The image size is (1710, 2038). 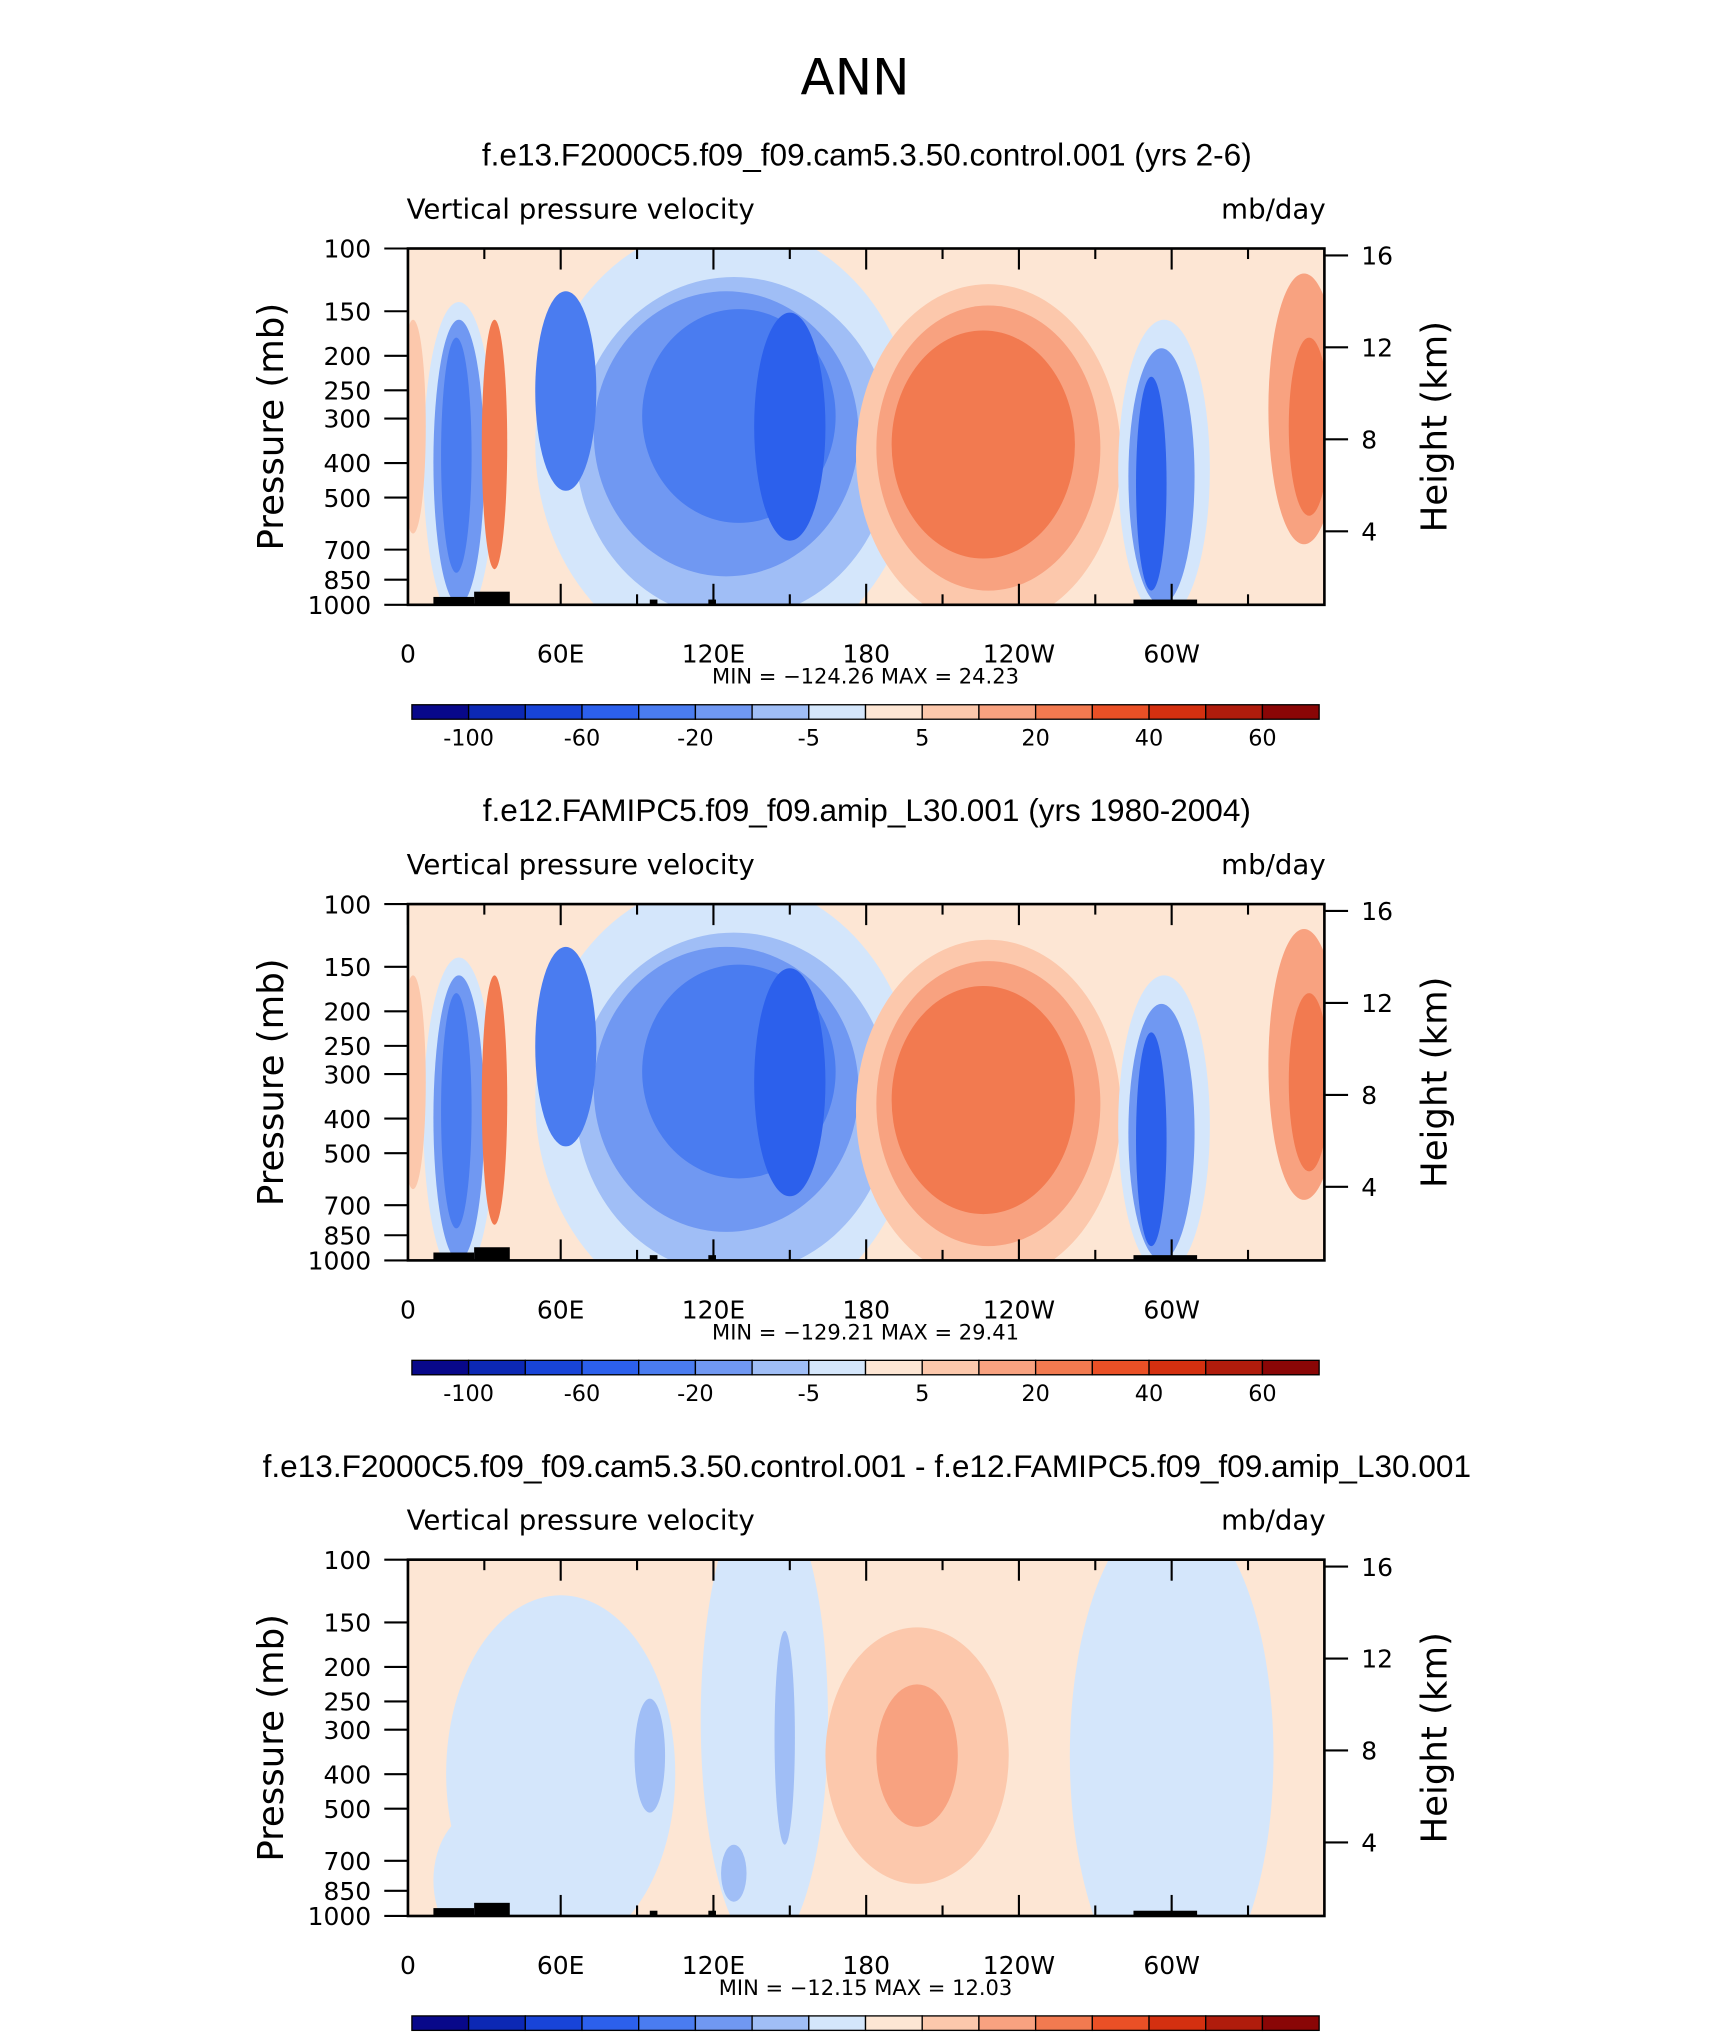 What do you see at coordinates (866, 426) in the screenshot?
I see `contour-field` at bounding box center [866, 426].